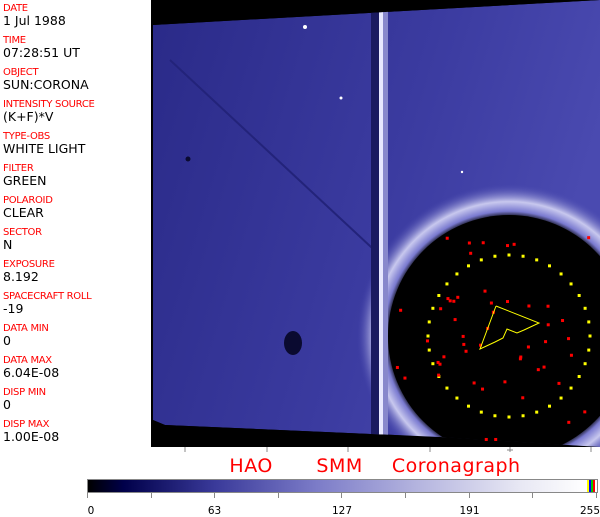 The image size is (600, 517). What do you see at coordinates (23, 212) in the screenshot?
I see `info-value: CLEAR` at bounding box center [23, 212].